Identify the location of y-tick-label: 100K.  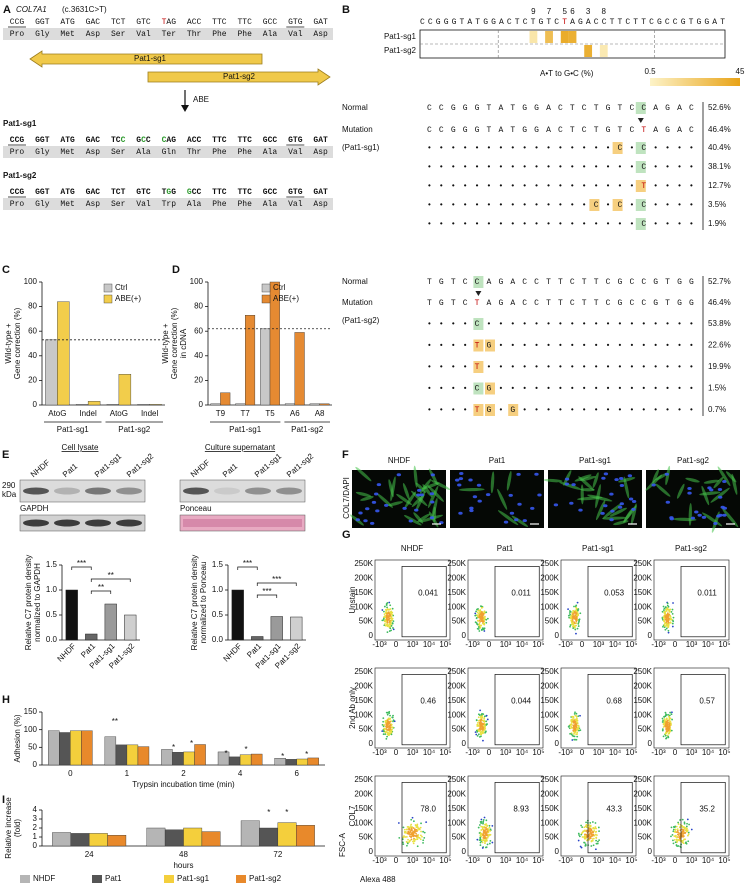
(549, 606).